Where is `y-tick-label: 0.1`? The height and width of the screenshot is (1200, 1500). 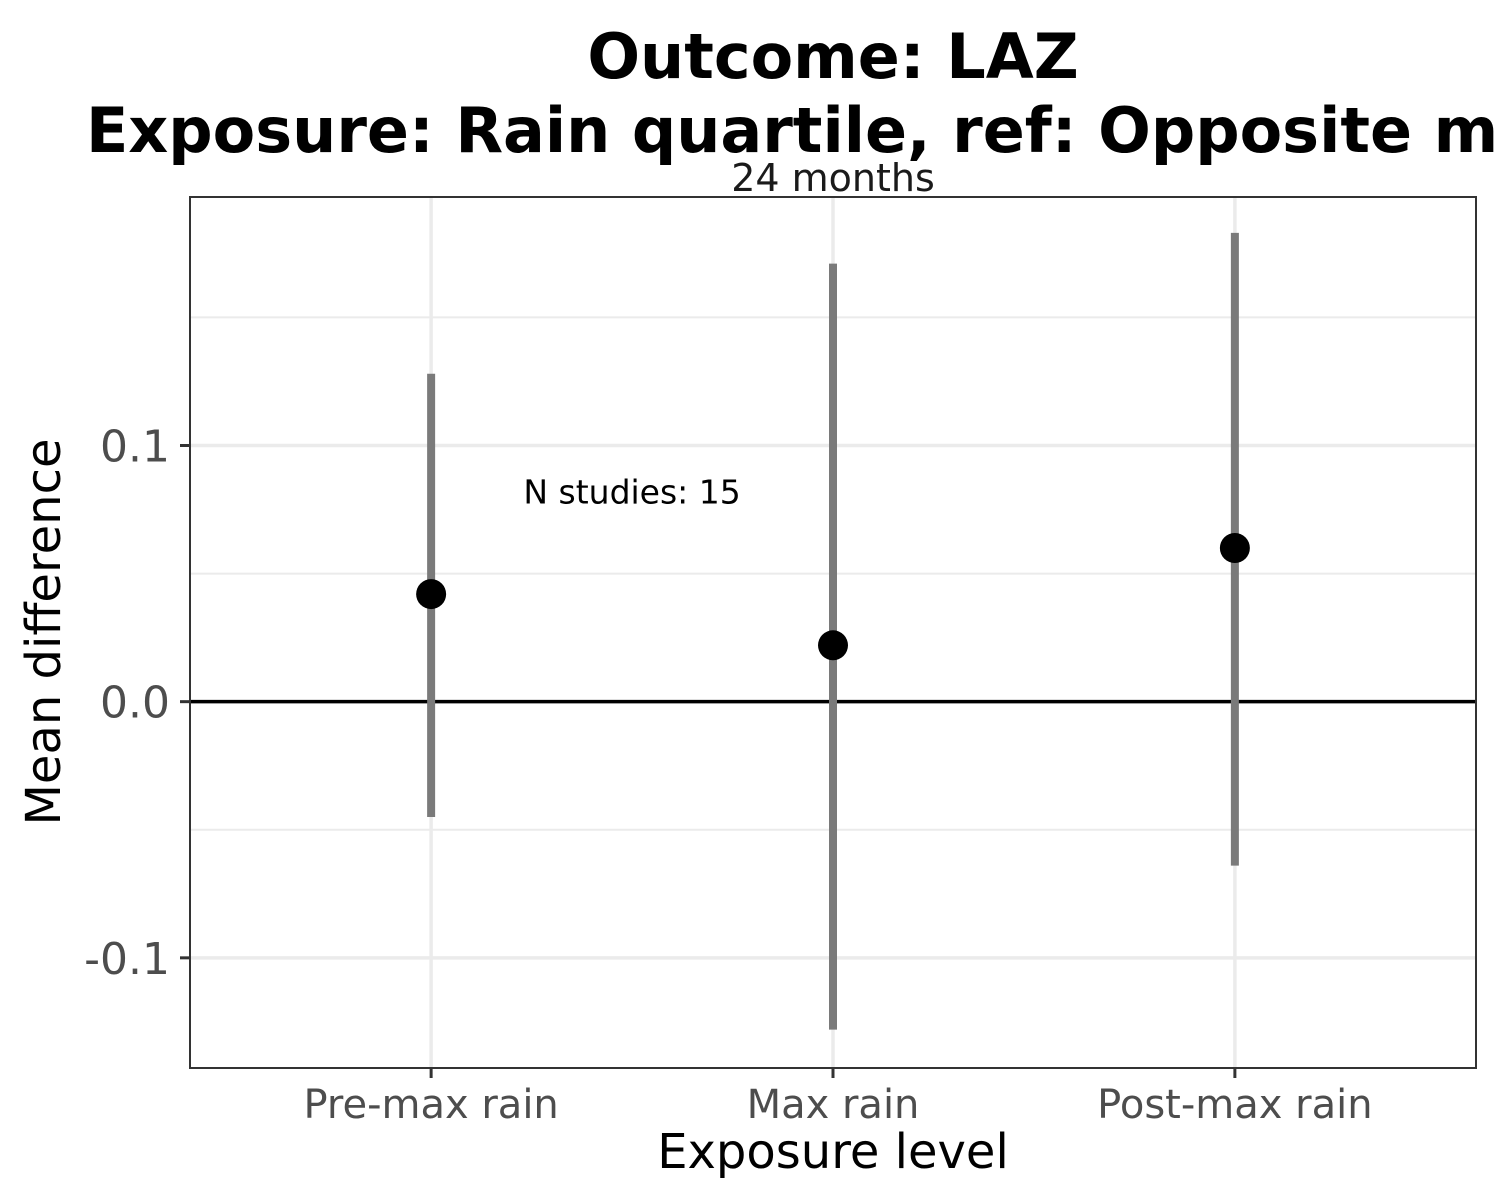 y-tick-label: 0.1 is located at coordinates (135, 446).